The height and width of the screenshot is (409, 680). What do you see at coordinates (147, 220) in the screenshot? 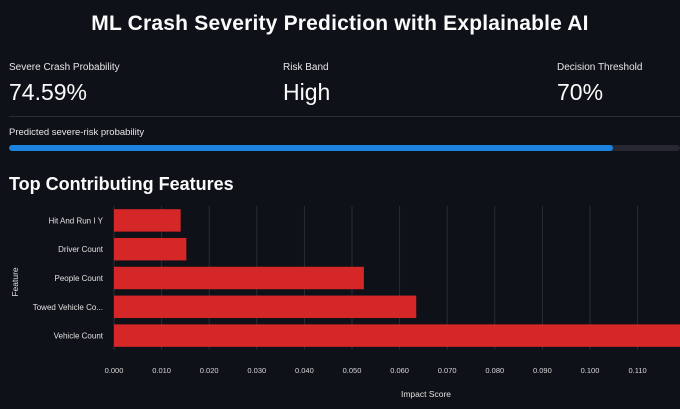
I see `bar-hit-and-run-i-y` at bounding box center [147, 220].